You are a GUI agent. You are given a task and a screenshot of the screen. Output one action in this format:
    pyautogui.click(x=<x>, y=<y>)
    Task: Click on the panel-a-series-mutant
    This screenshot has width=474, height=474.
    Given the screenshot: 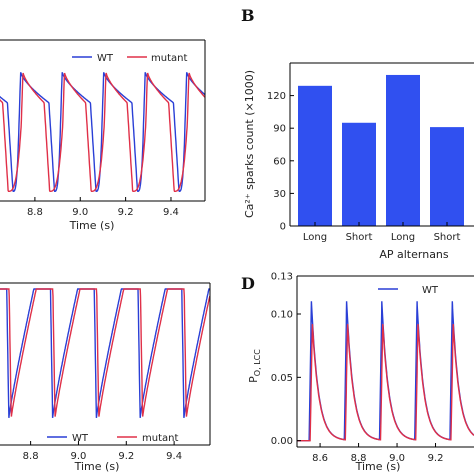 What is the action you would take?
    pyautogui.click(x=103, y=132)
    